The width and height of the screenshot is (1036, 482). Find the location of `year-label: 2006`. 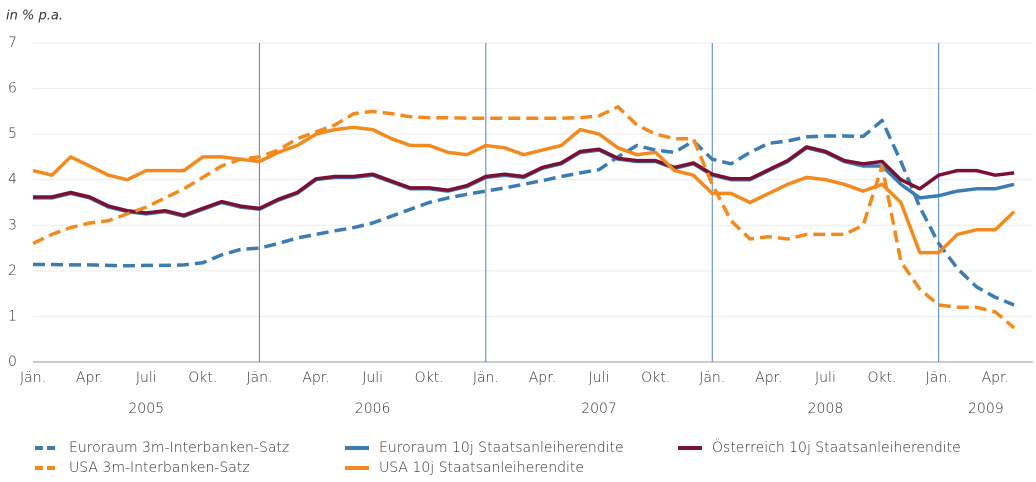

year-label: 2006 is located at coordinates (373, 409).